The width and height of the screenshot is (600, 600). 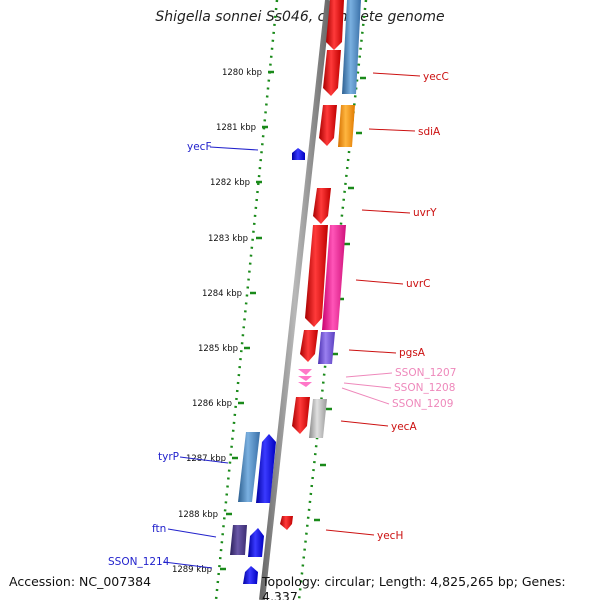 What do you see at coordinates (249, 467) in the screenshot?
I see `feature-tyrP-steel` at bounding box center [249, 467].